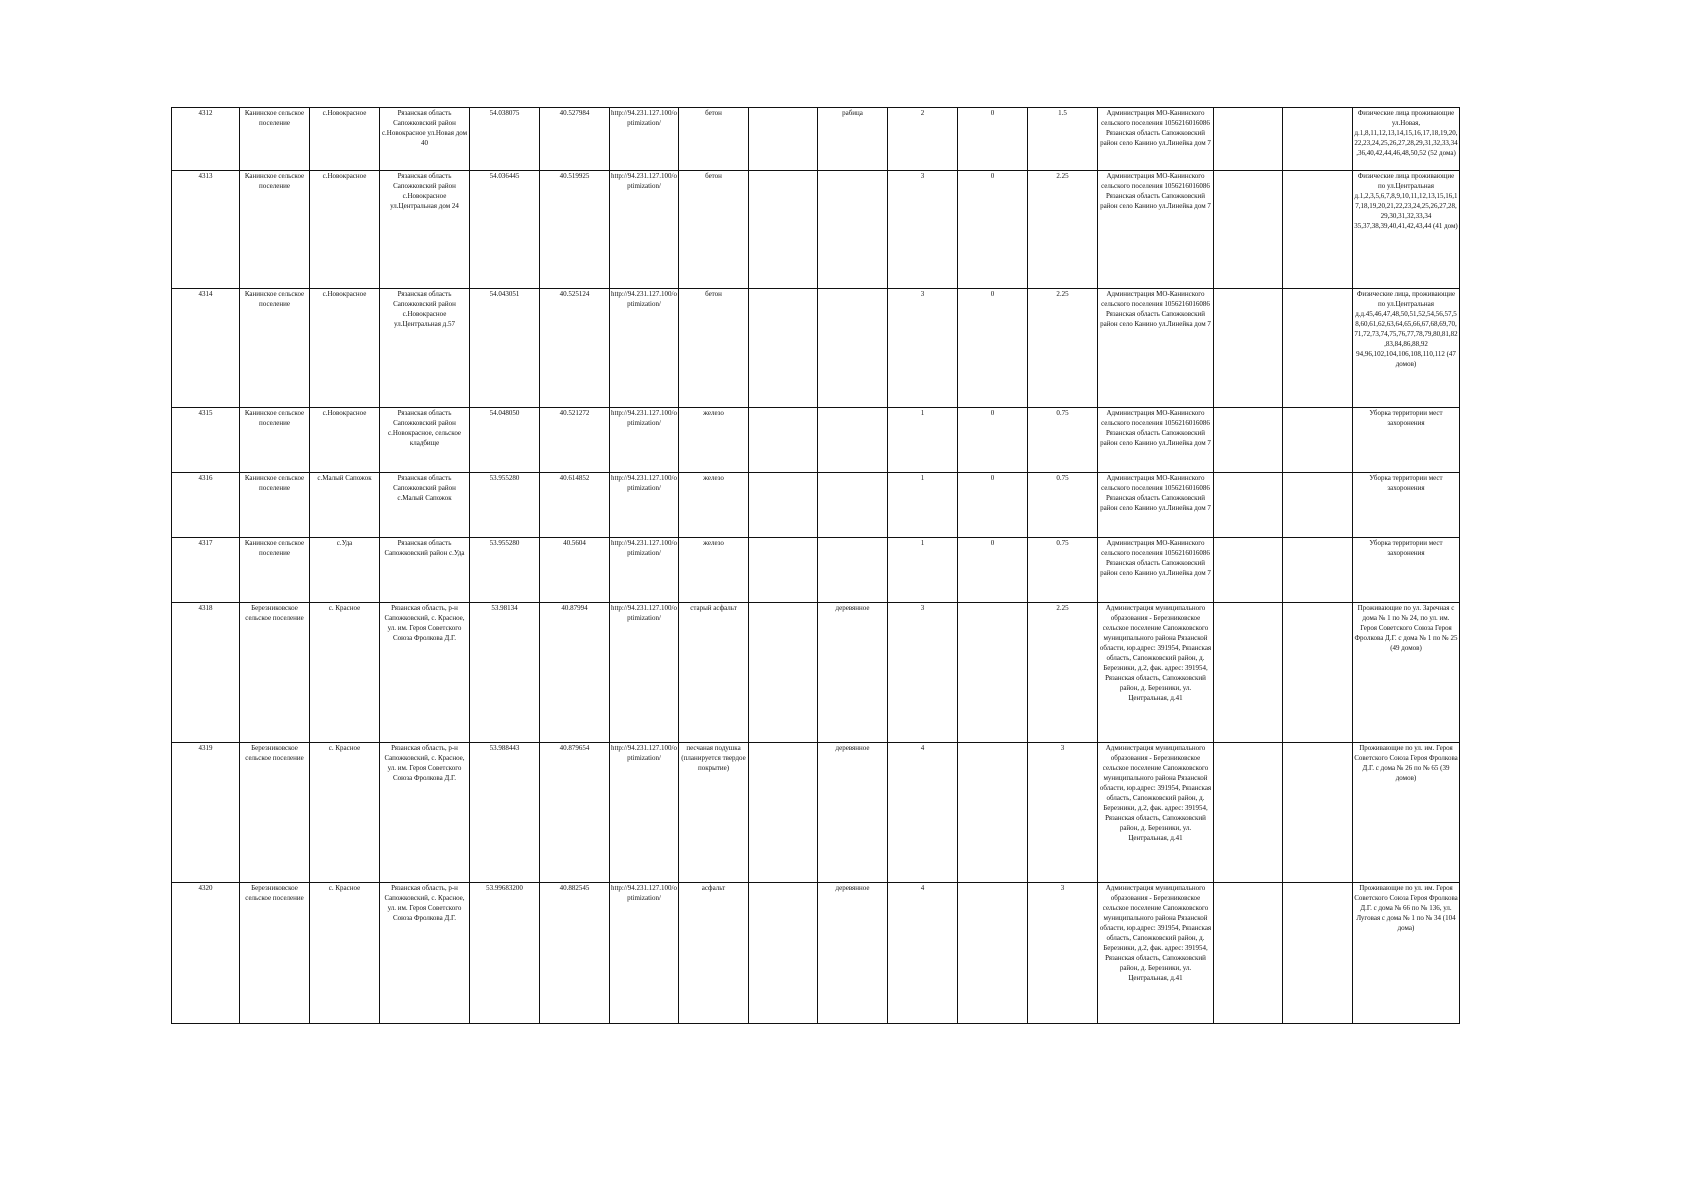  Describe the element at coordinates (205, 440) in the screenshot. I see `cell-record-id: 4315` at that location.